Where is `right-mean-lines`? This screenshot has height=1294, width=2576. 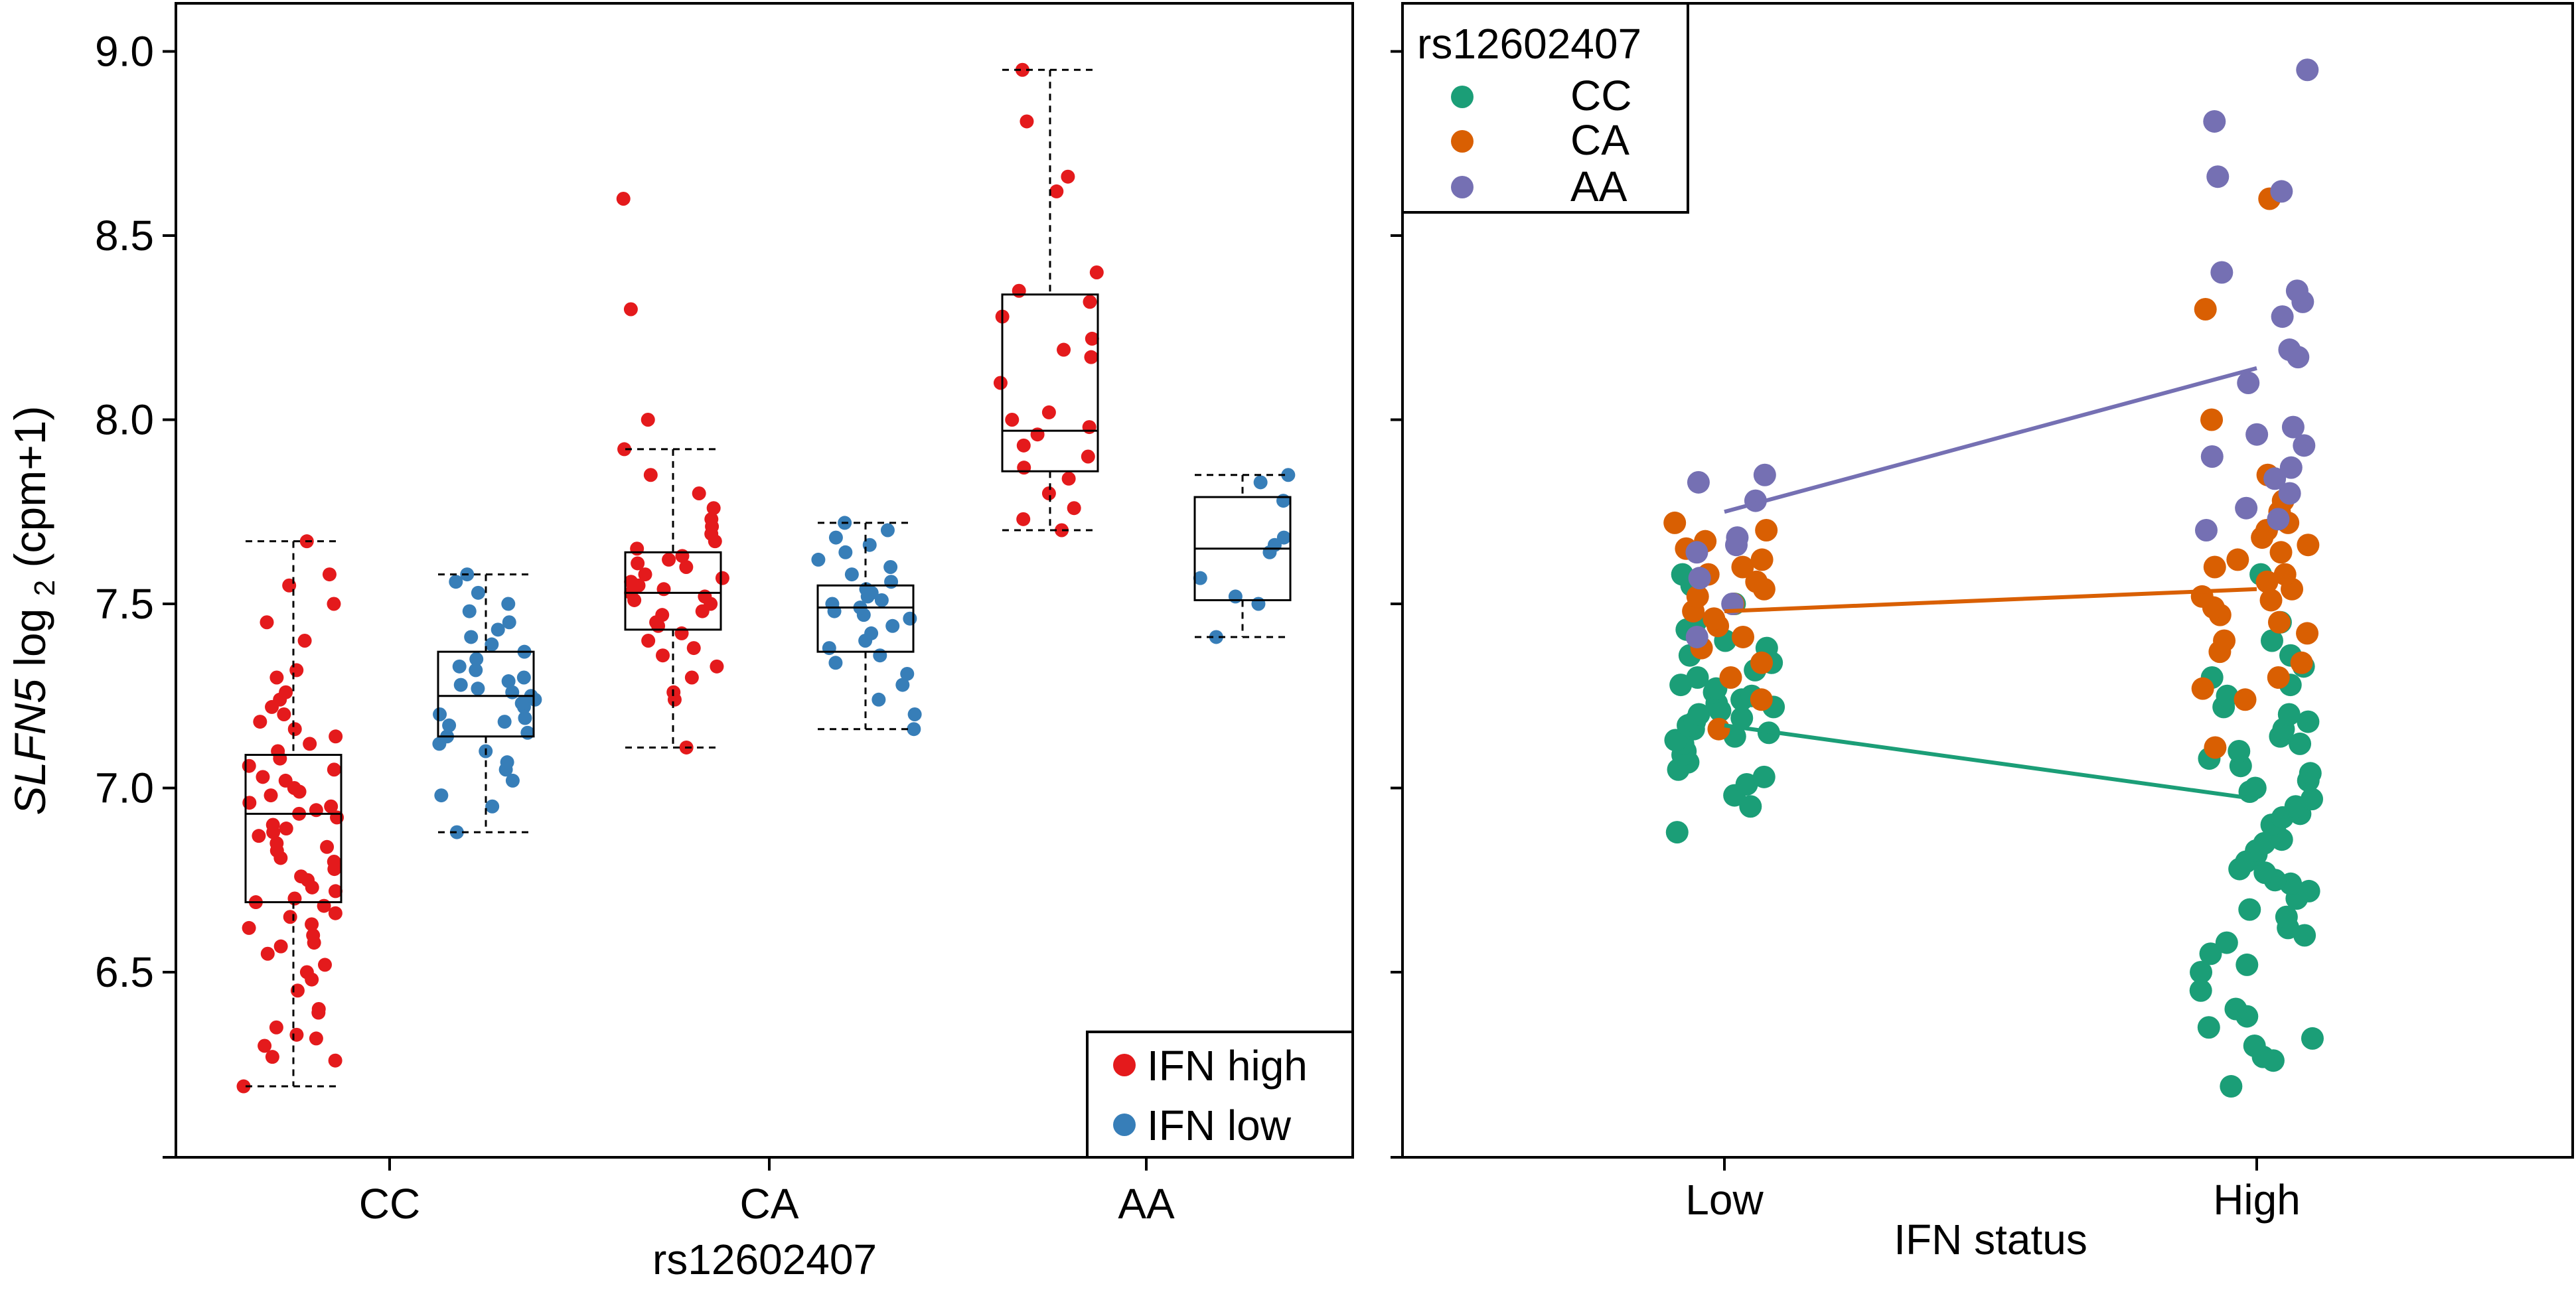
right-mean-lines is located at coordinates (1991, 584).